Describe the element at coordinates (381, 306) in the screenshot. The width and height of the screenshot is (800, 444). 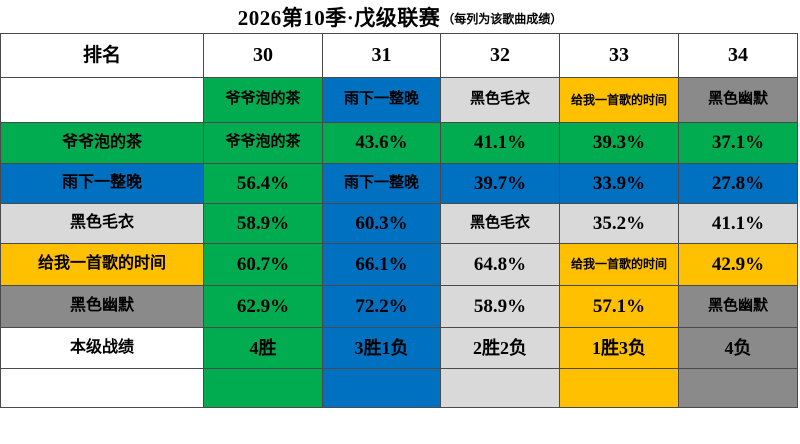
I see `matrix-cell: 72.2%` at that location.